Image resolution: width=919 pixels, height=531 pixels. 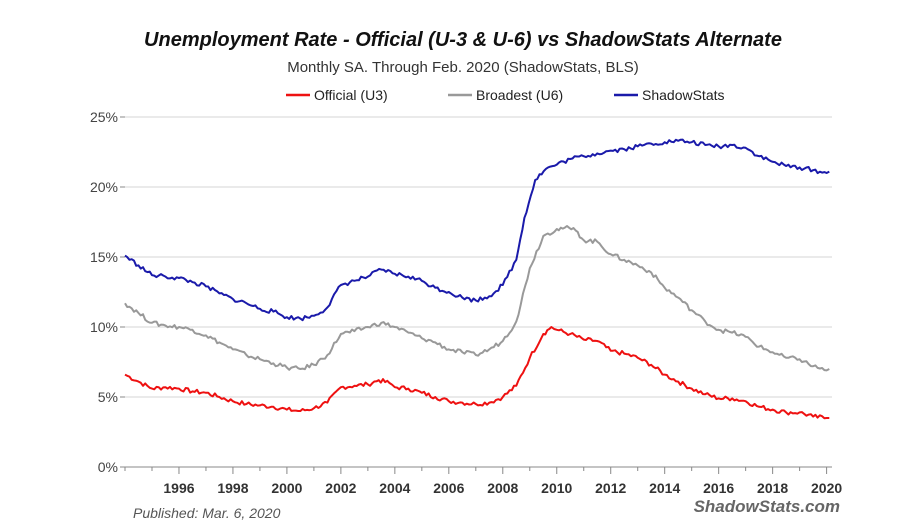 I want to click on y-tick-label: 0%, so click(x=108, y=467).